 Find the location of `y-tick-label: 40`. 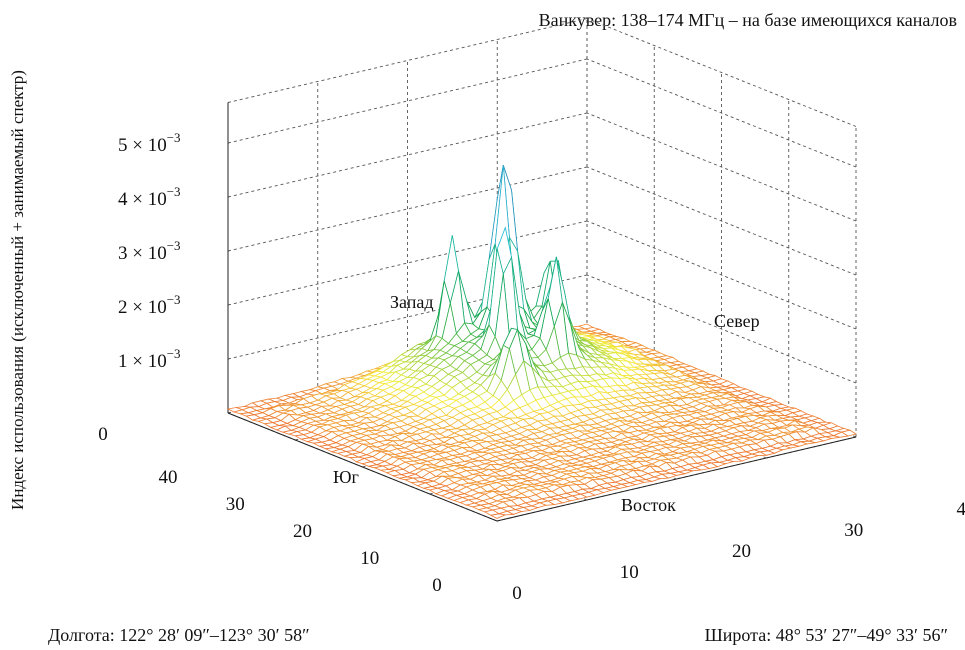

y-tick-label: 40 is located at coordinates (961, 509).